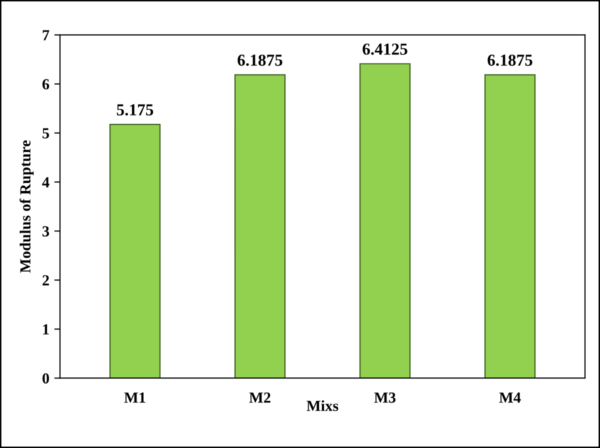 Image resolution: width=600 pixels, height=448 pixels. Describe the element at coordinates (46, 133) in the screenshot. I see `y-tick-label: 5` at that location.